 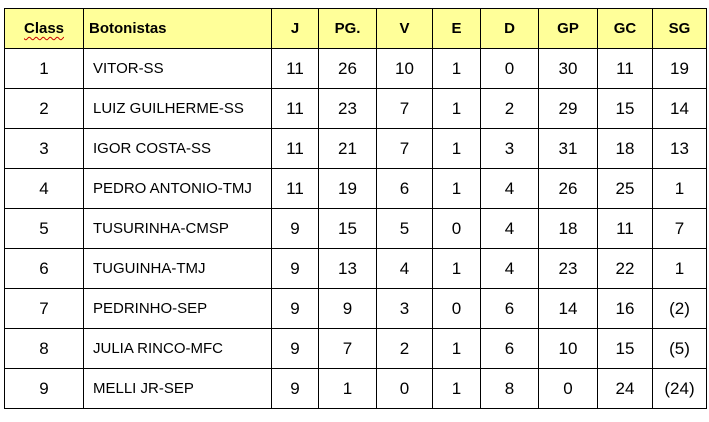 What do you see at coordinates (509, 28) in the screenshot?
I see `column-header-d: D` at bounding box center [509, 28].